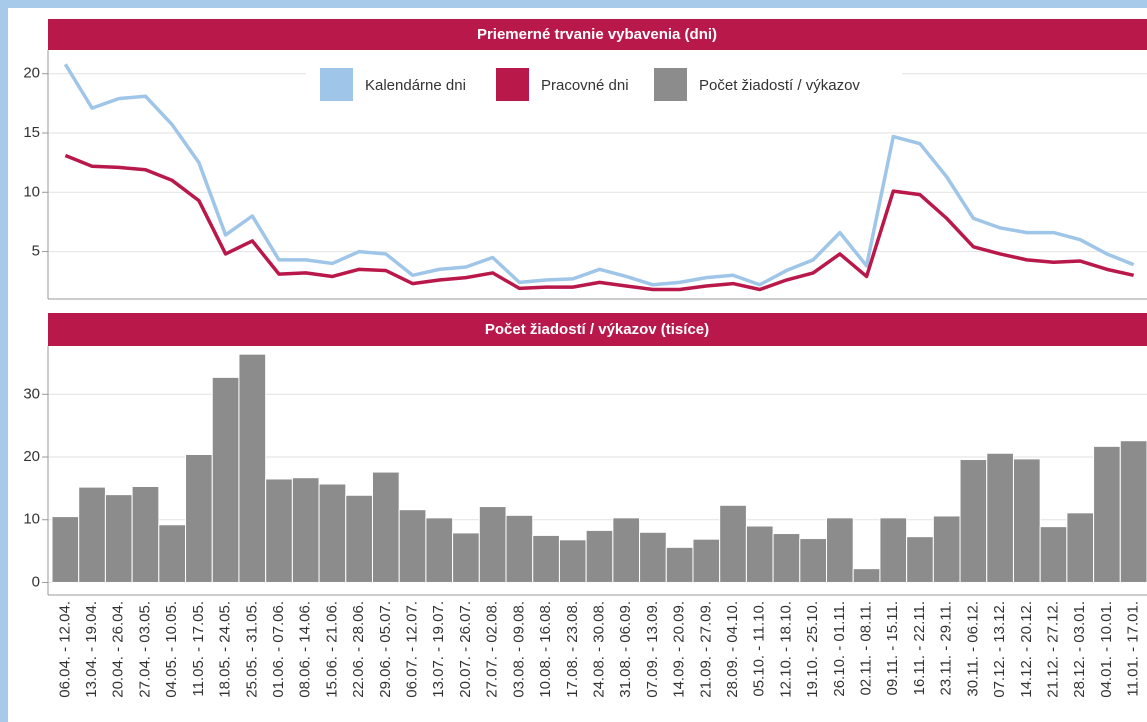 This screenshot has height=722, width=1147. I want to click on x-tick-label: 15.06. - 21.06., so click(331, 649).